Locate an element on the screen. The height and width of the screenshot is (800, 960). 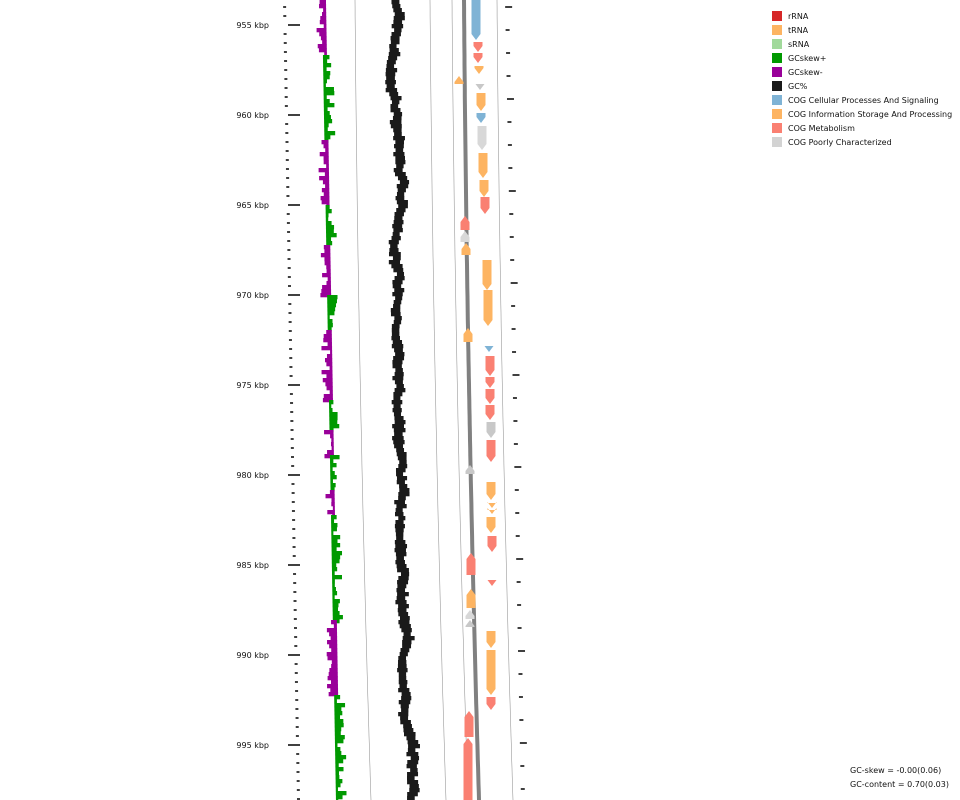
legend-item: GC% is located at coordinates (862, 86).